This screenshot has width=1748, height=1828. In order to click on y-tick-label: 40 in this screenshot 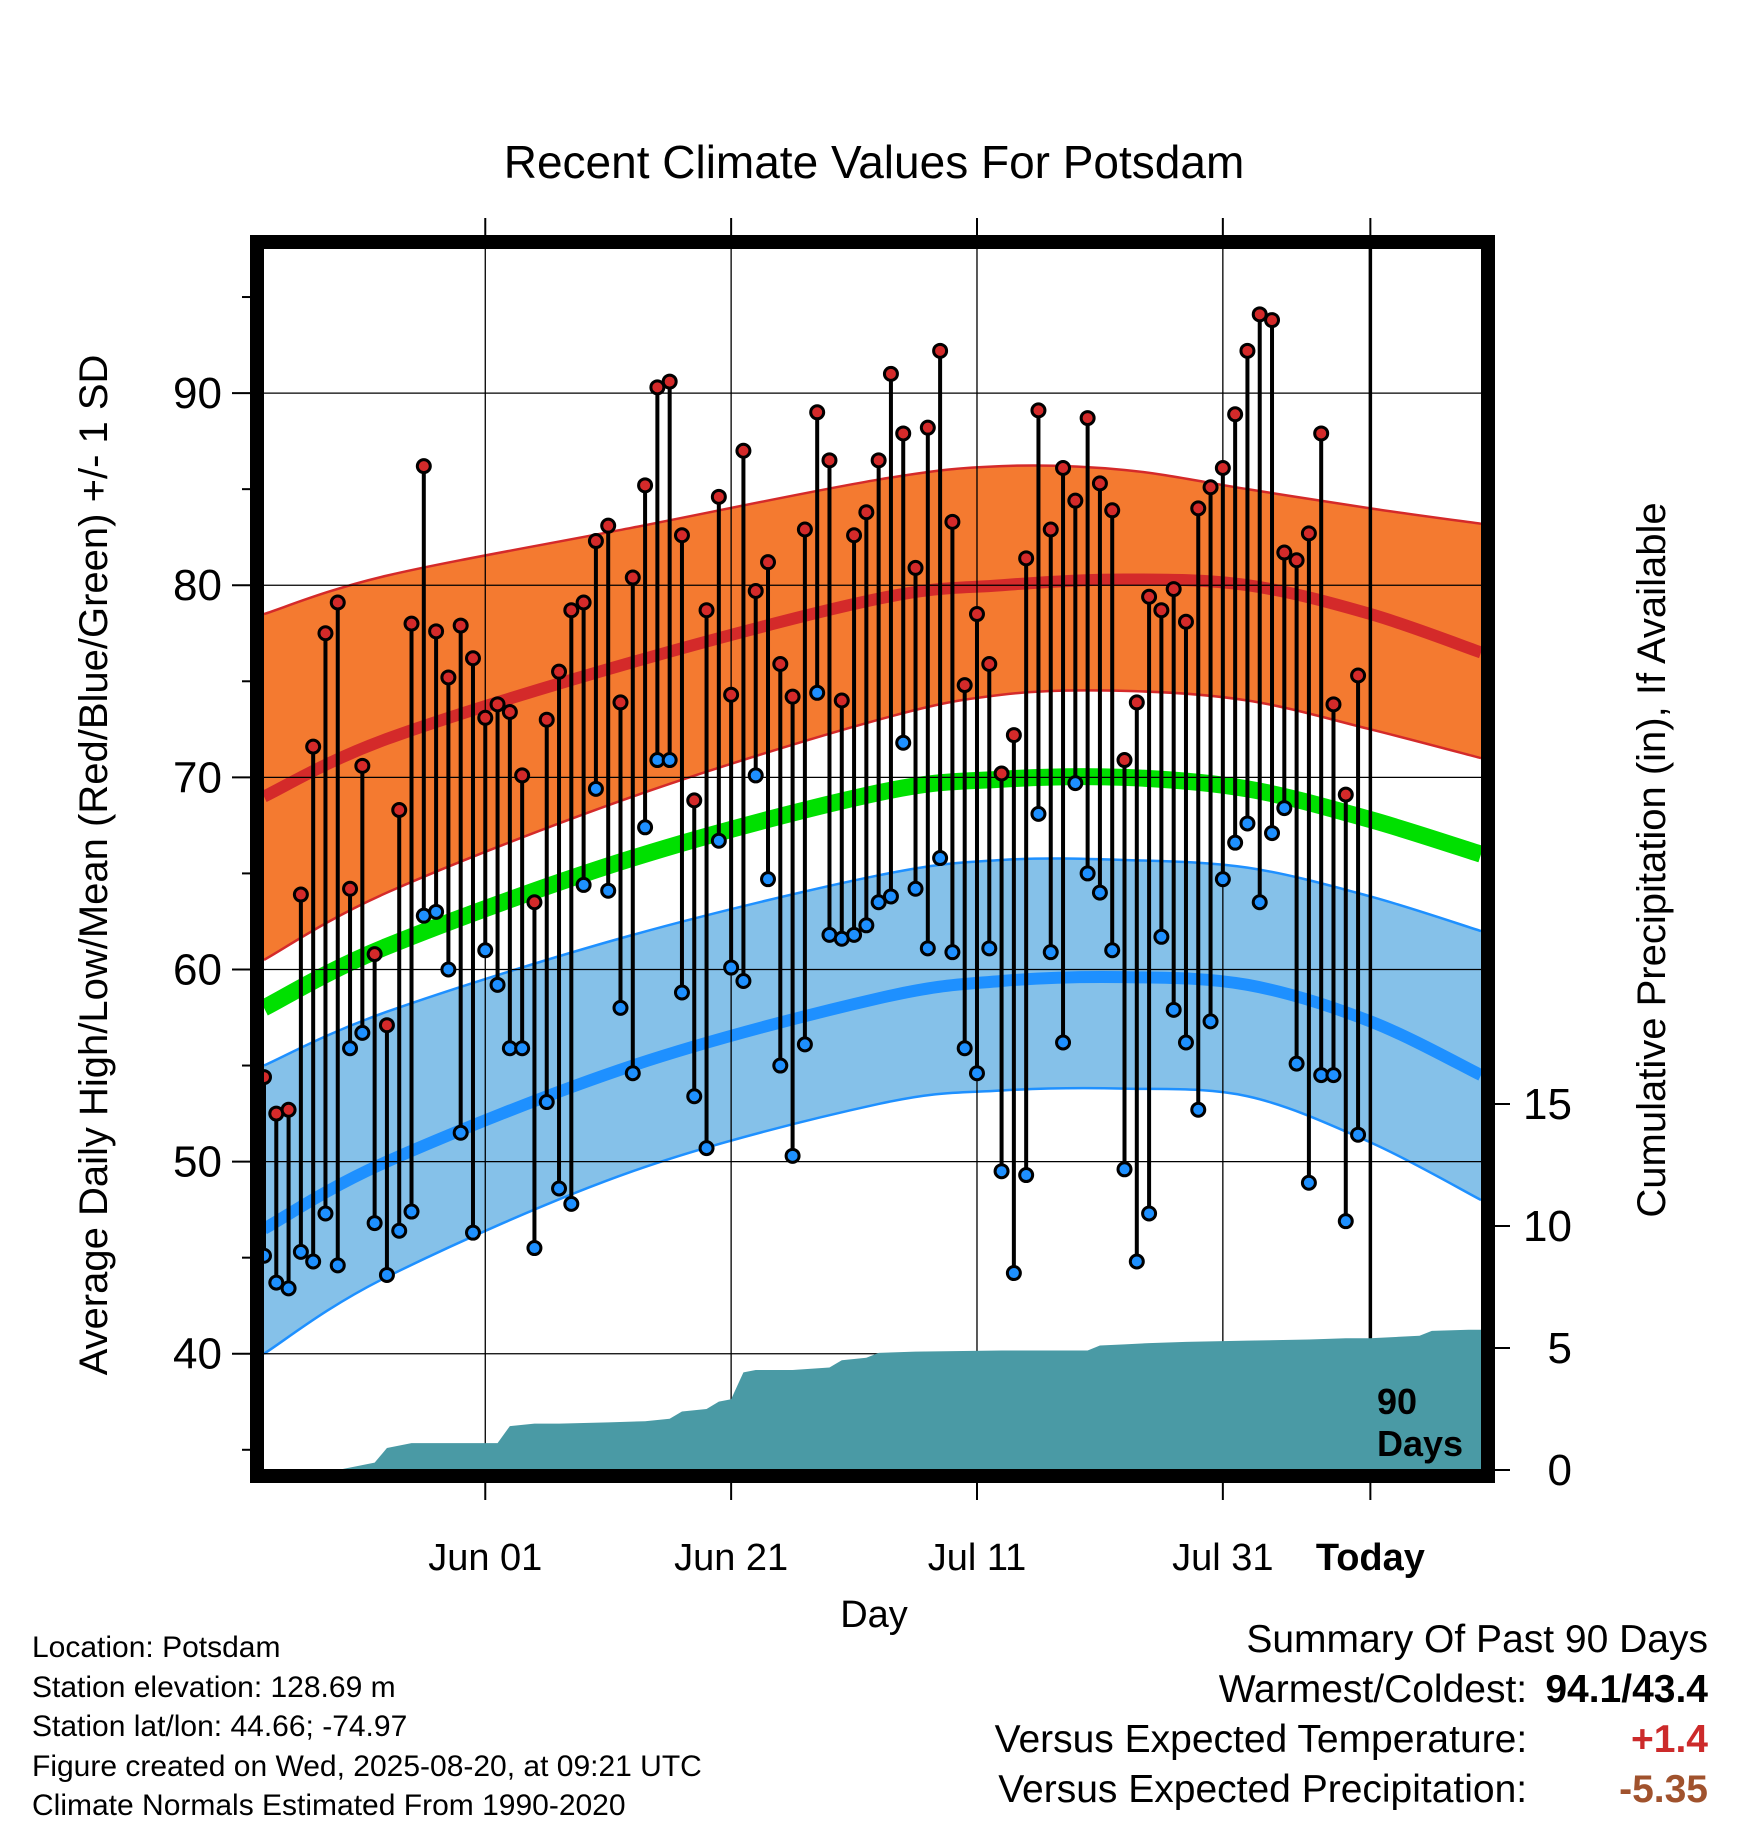, I will do `click(197, 1354)`.